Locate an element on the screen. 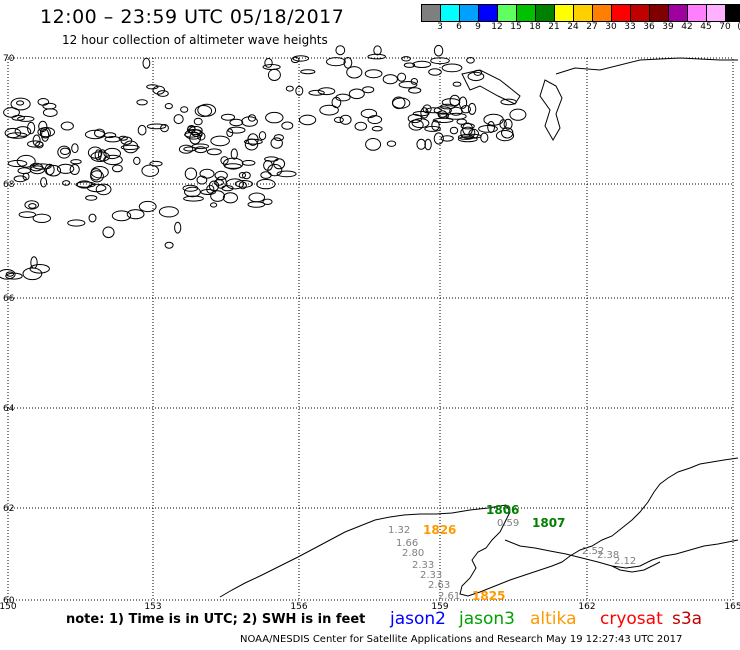 The image size is (740, 650). scale-label: 33 is located at coordinates (630, 27).